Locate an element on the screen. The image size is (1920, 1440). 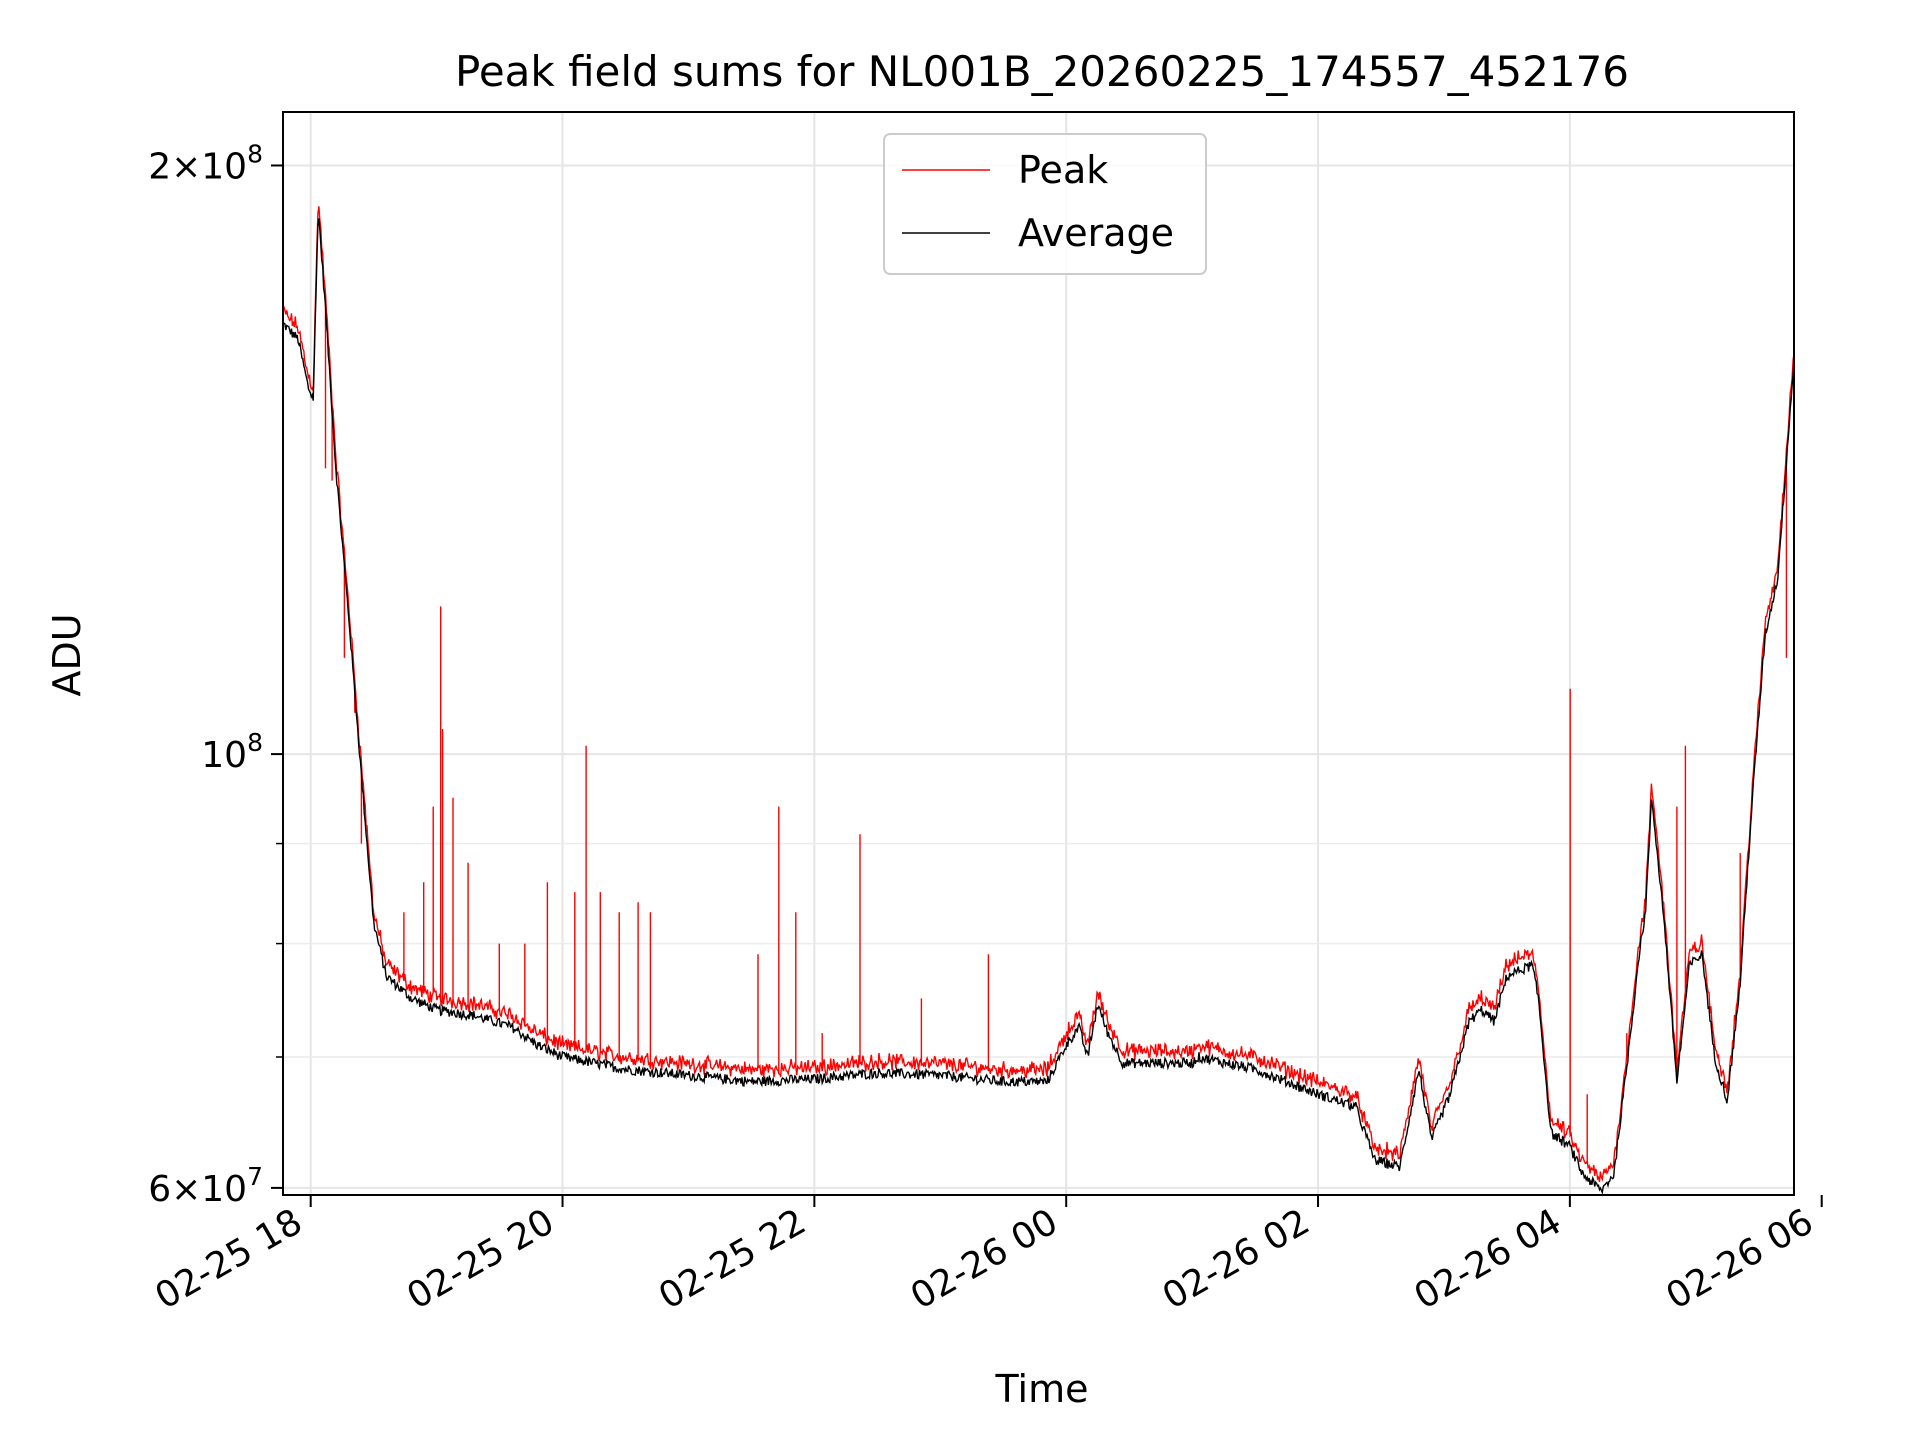
x-axis-label: Time is located at coordinates (1042, 1389).